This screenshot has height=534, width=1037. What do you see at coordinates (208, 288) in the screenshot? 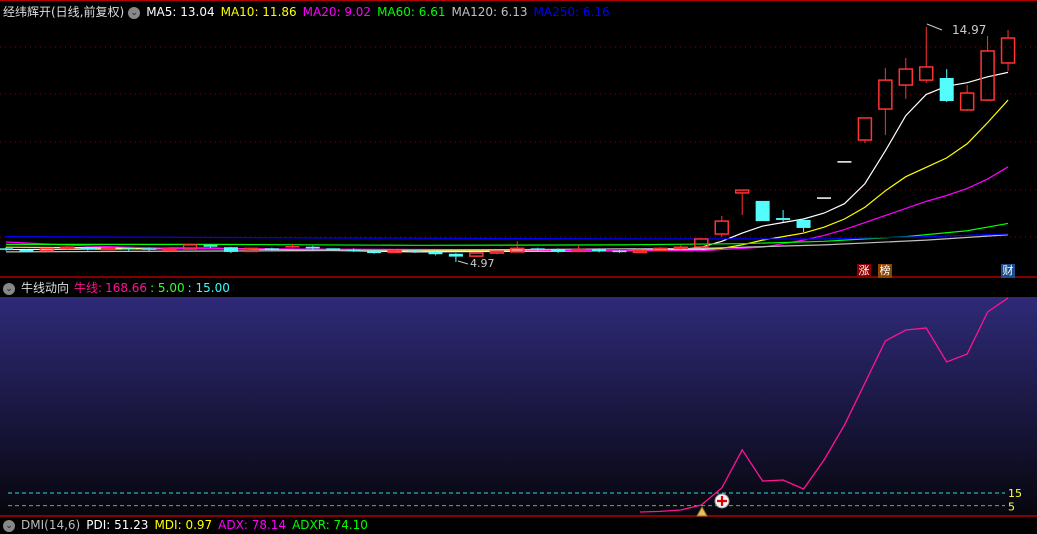
I see `indicator-level-15: : 15.00` at bounding box center [208, 288].